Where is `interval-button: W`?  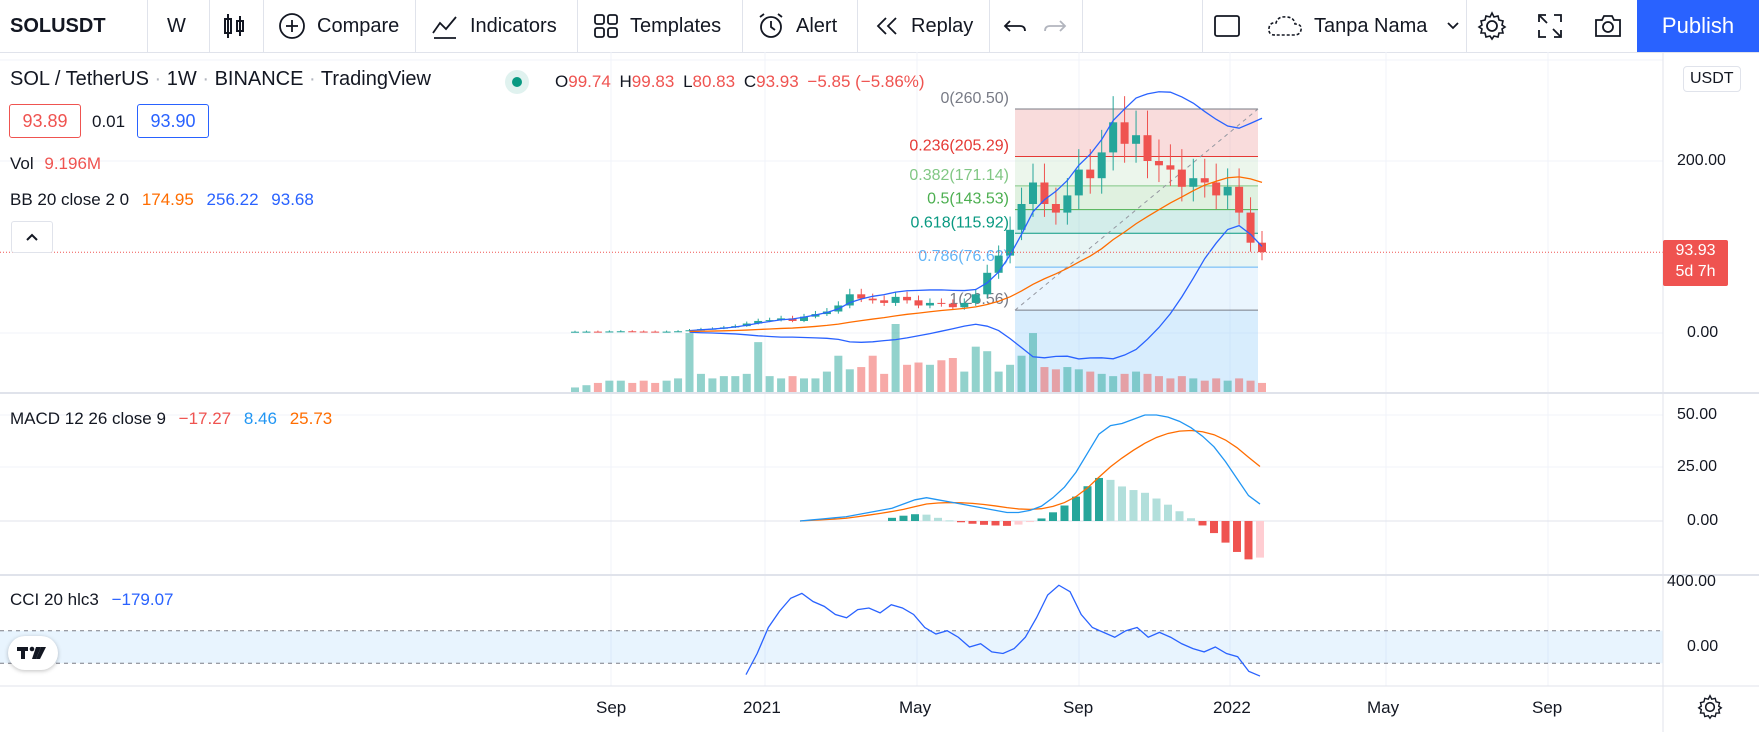
interval-button: W is located at coordinates (176, 26).